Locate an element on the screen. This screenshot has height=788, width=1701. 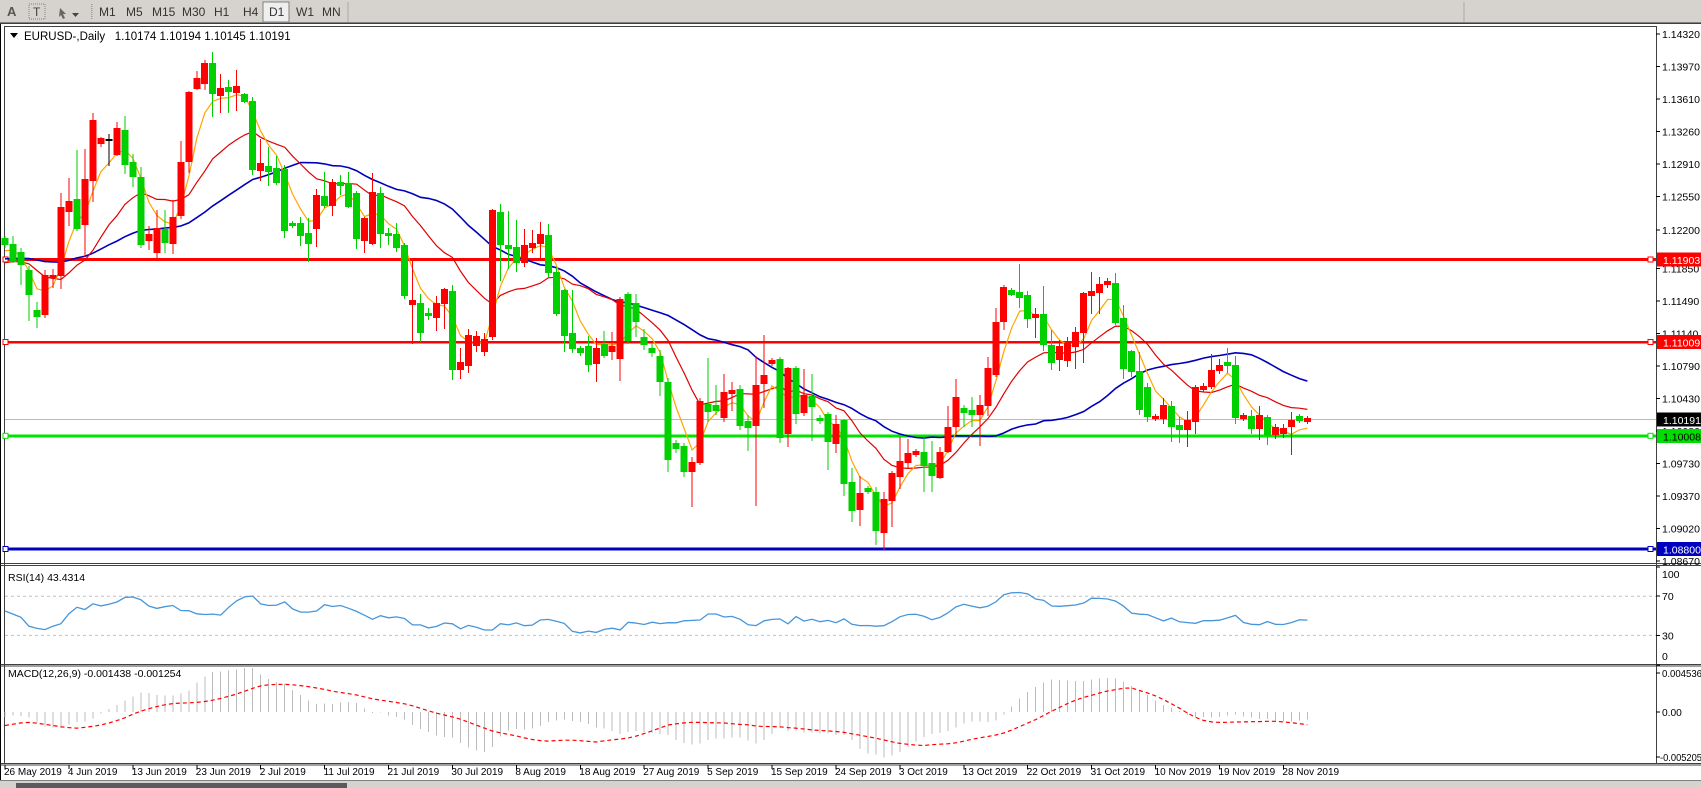
svg-text: -0.005205 is located at coordinates (1680, 758).